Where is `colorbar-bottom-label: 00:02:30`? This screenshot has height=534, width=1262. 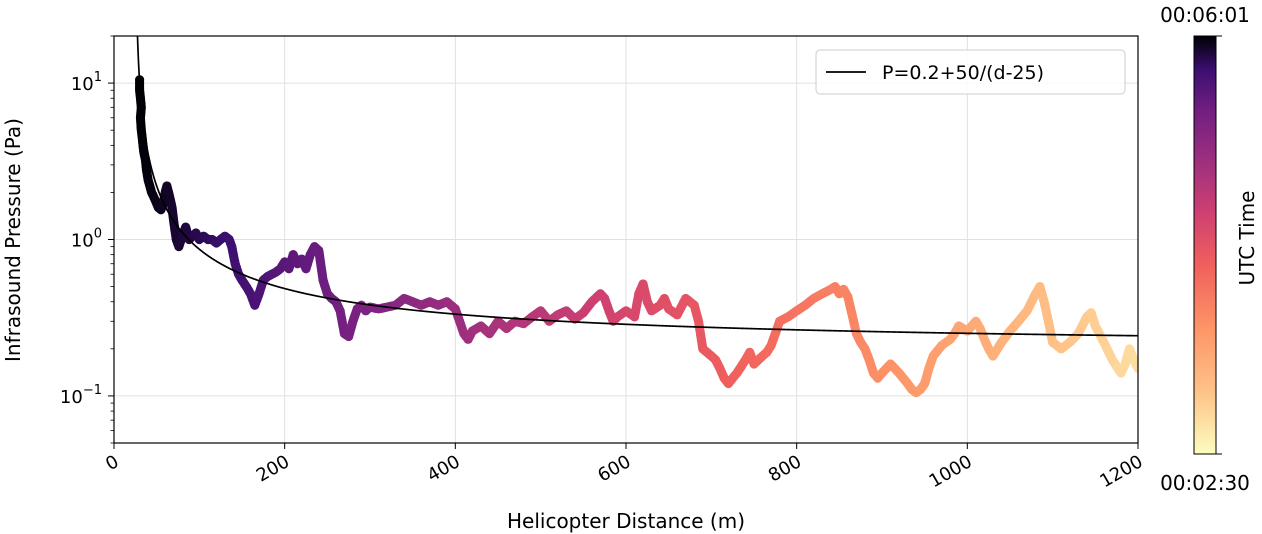
colorbar-bottom-label: 00:02:30 is located at coordinates (1205, 483).